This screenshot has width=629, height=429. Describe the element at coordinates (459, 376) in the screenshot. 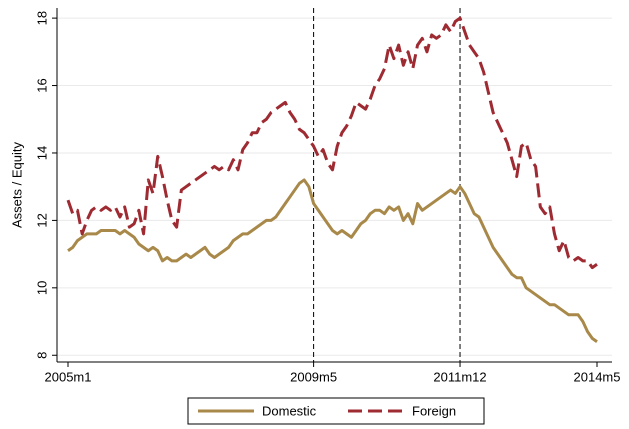

I see `x-tick-label: 2011m12` at that location.